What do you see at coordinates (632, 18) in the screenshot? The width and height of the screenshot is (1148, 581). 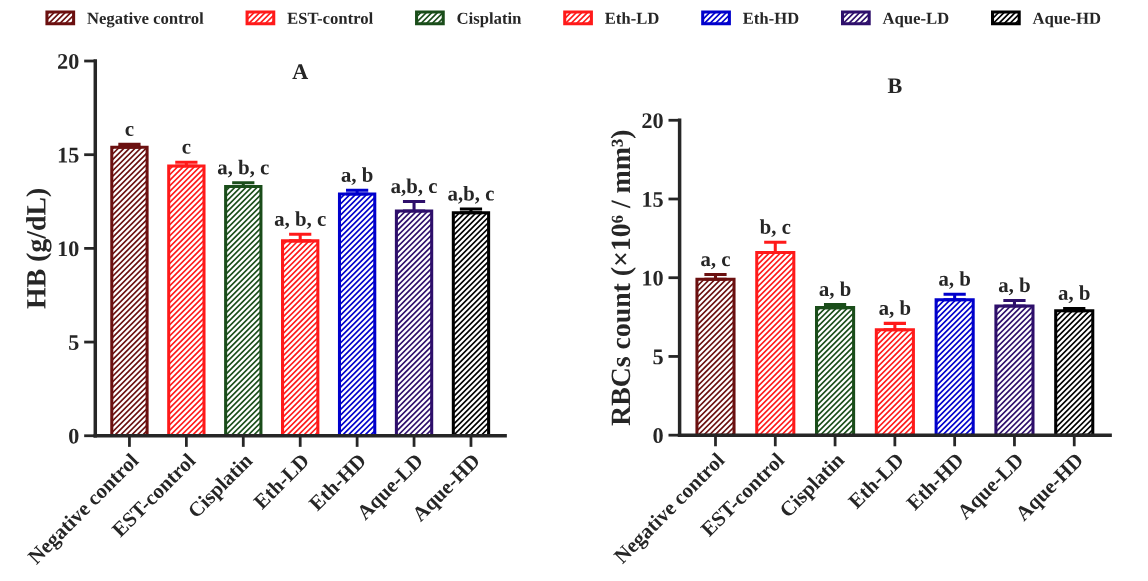 I see `legend-label: Eth-LD` at bounding box center [632, 18].